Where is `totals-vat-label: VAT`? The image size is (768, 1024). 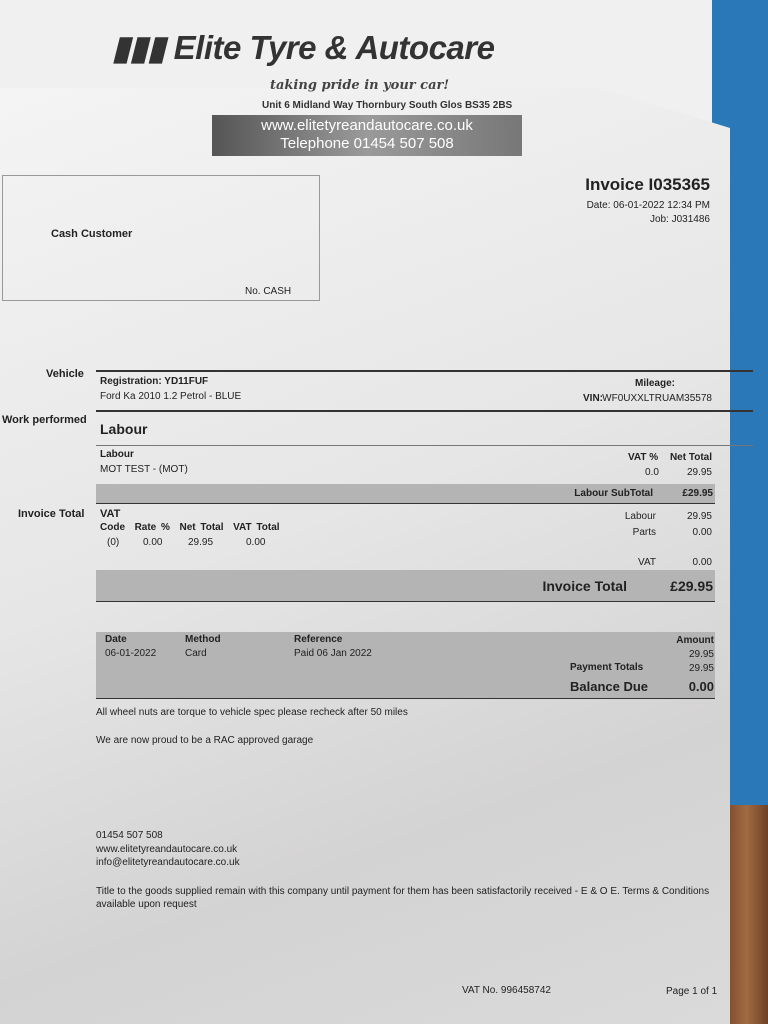
totals-vat-label: VAT is located at coordinates (647, 562).